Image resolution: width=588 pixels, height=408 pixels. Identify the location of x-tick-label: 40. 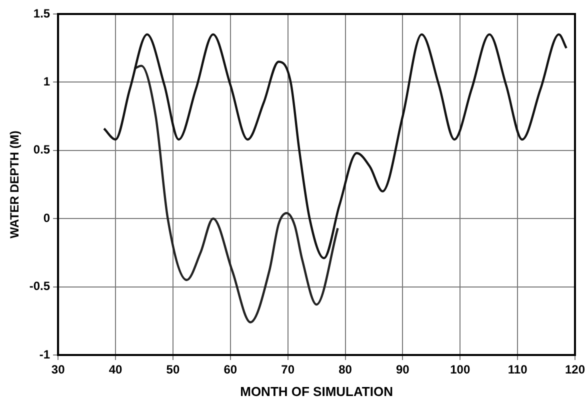
(115, 369).